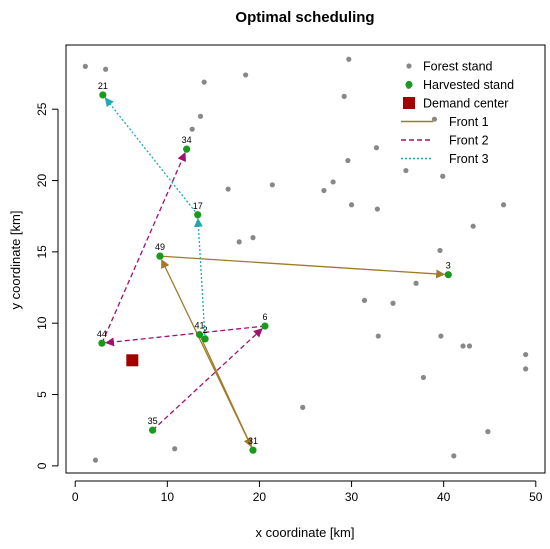 The height and width of the screenshot is (549, 550). What do you see at coordinates (305, 532) in the screenshot?
I see `x-axis-title: x coordinate [km]` at bounding box center [305, 532].